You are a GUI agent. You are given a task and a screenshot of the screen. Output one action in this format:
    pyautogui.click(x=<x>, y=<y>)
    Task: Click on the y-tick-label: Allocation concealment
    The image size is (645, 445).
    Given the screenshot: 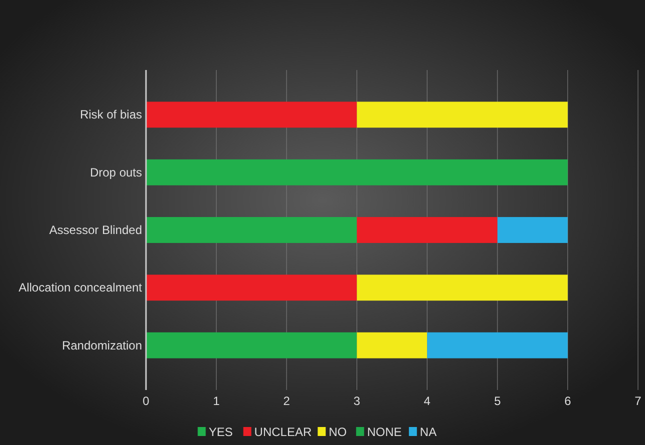 What is the action you would take?
    pyautogui.click(x=80, y=287)
    